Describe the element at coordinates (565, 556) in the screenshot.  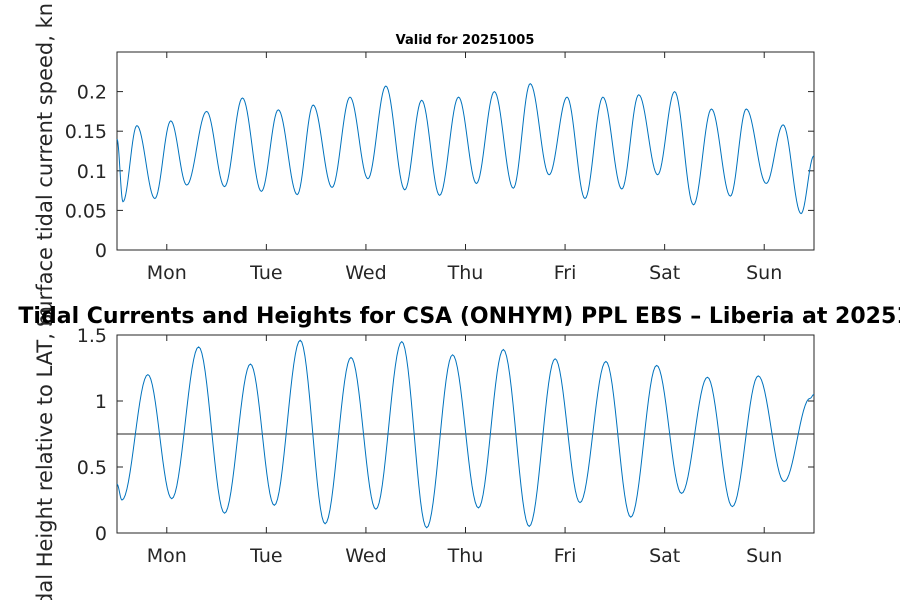
I see `chart-height-x-tick-label: Fri` at that location.